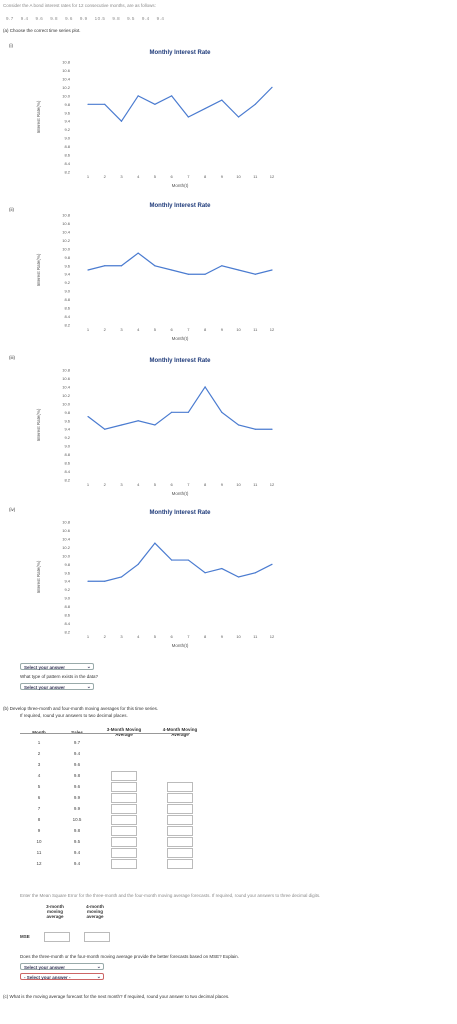 Image resolution: width=457 pixels, height=1024 pixels. What do you see at coordinates (188, 176) in the screenshot?
I see `x-tick-label: 7` at bounding box center [188, 176].